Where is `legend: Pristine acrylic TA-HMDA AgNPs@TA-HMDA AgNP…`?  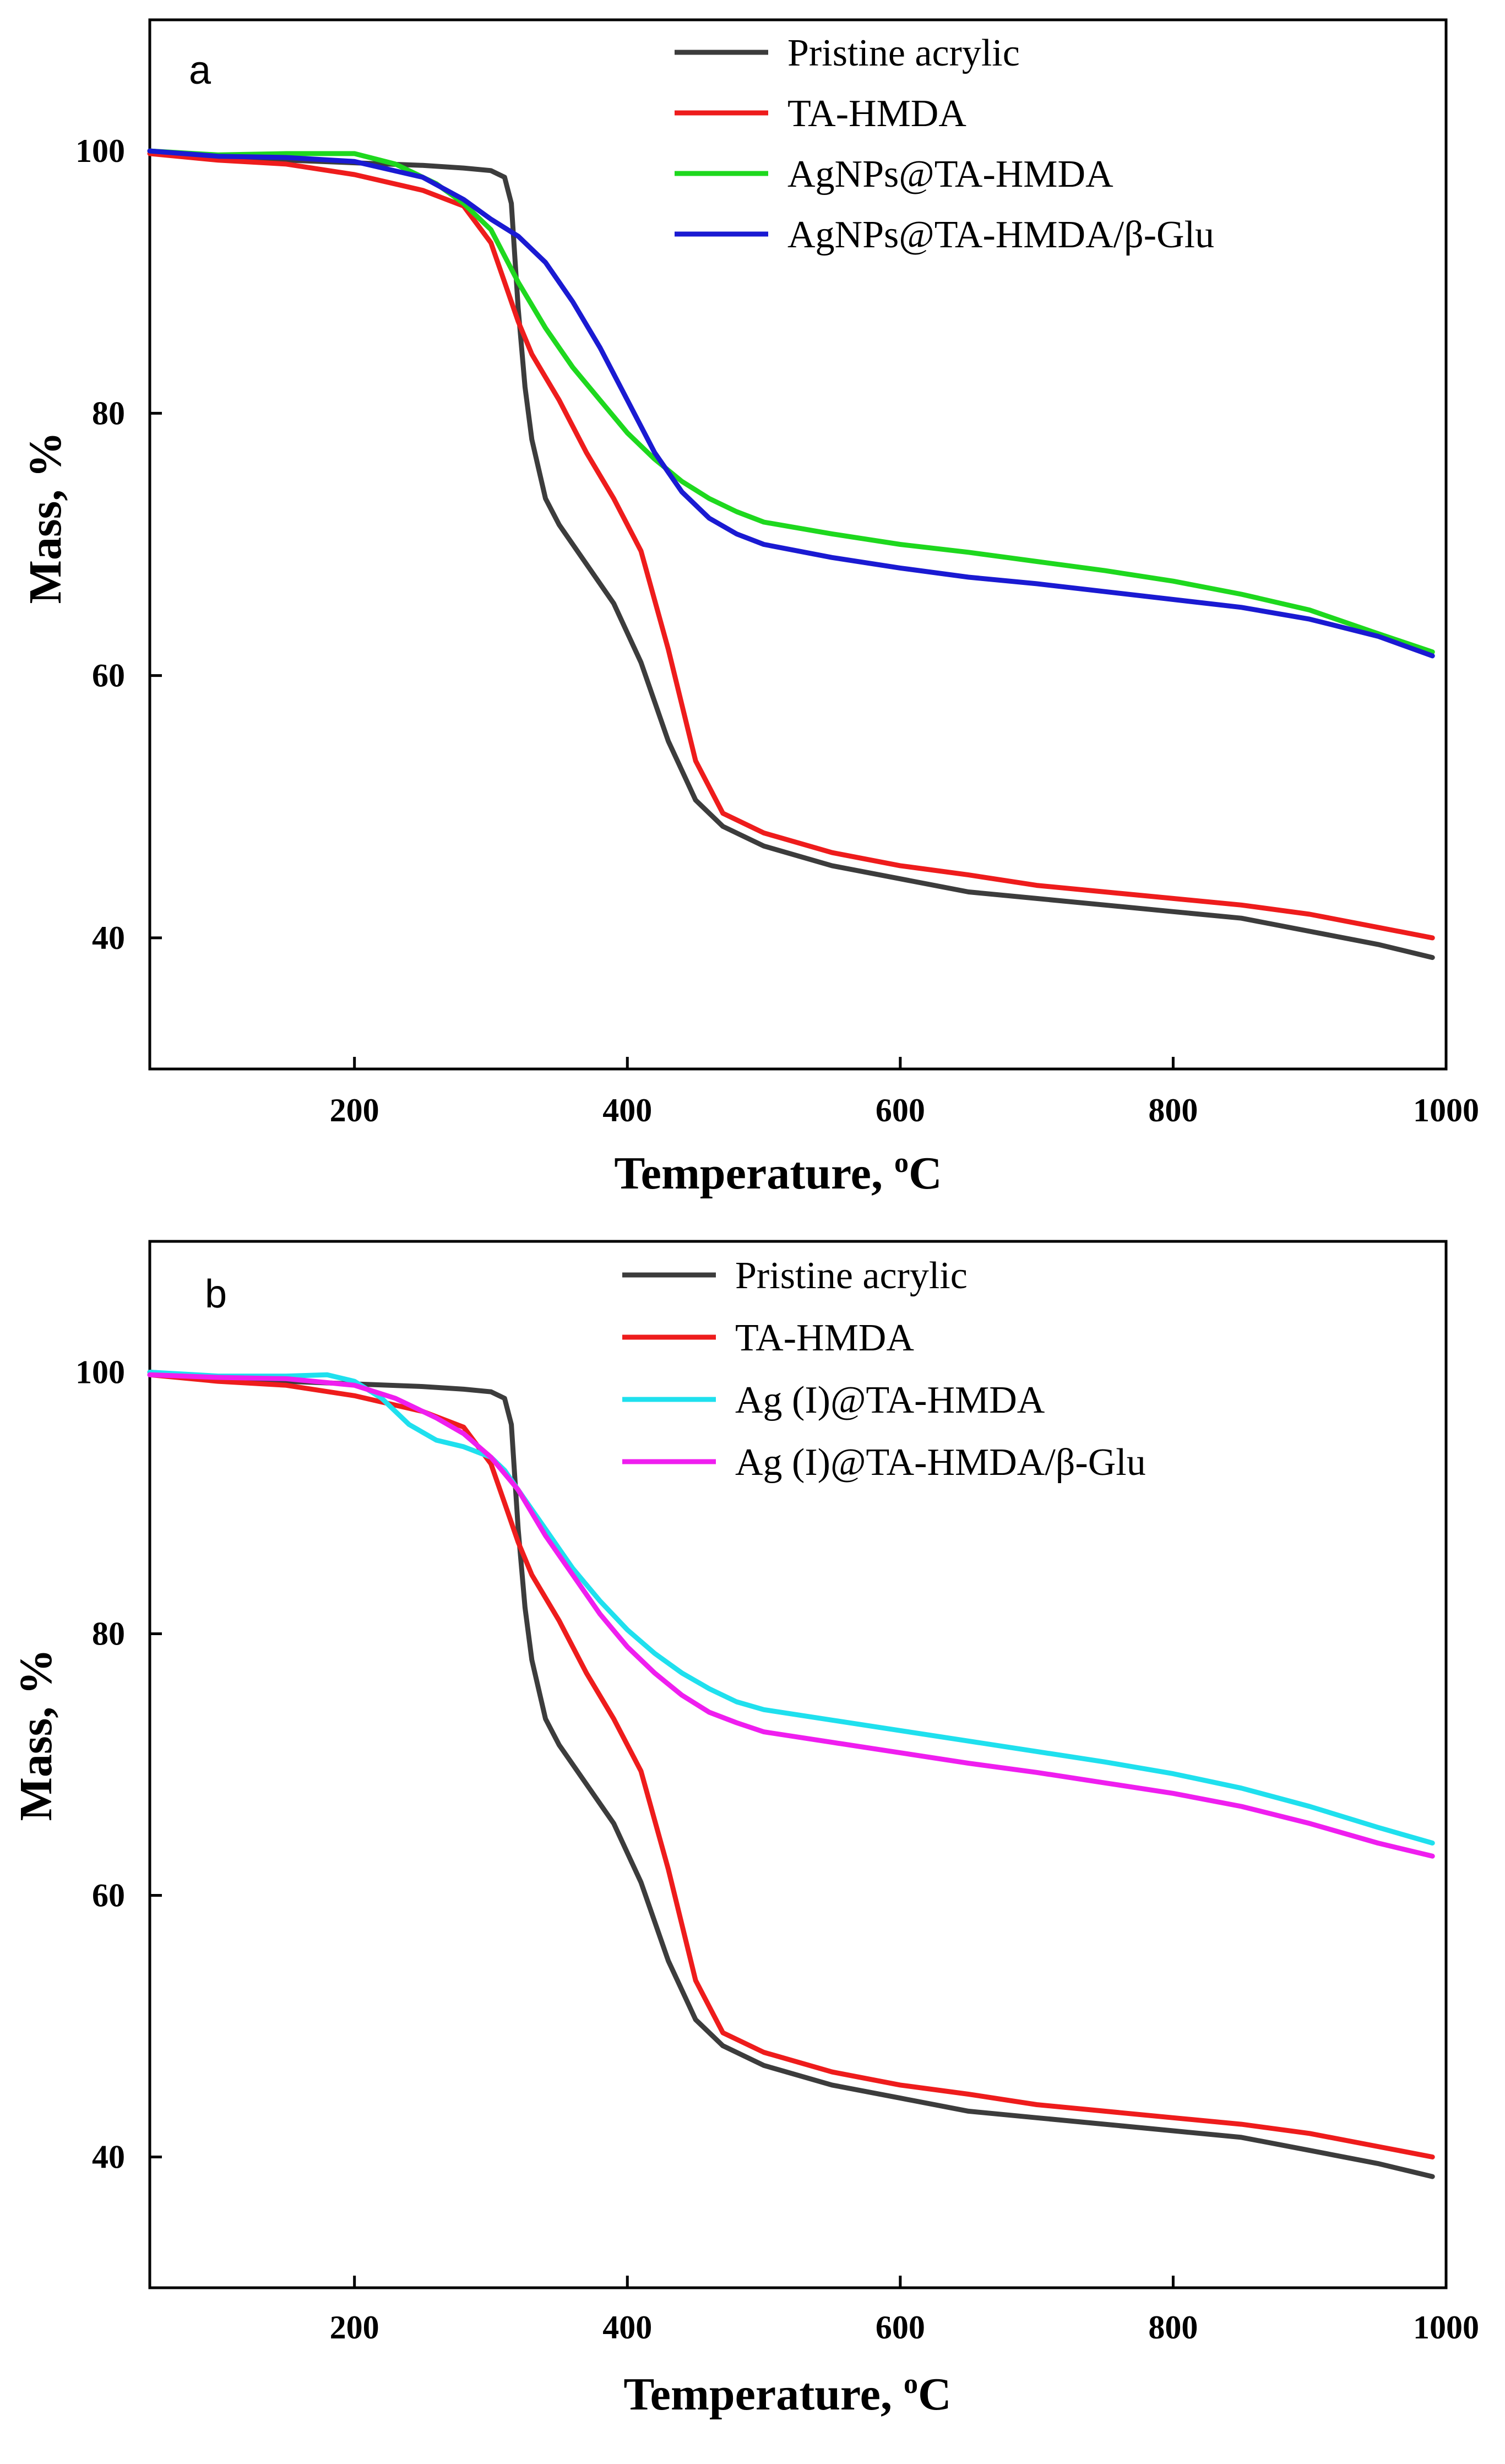
legend: Pristine acrylic TA-HMDA AgNPs@TA-HMDA AgNP… is located at coordinates (944, 144).